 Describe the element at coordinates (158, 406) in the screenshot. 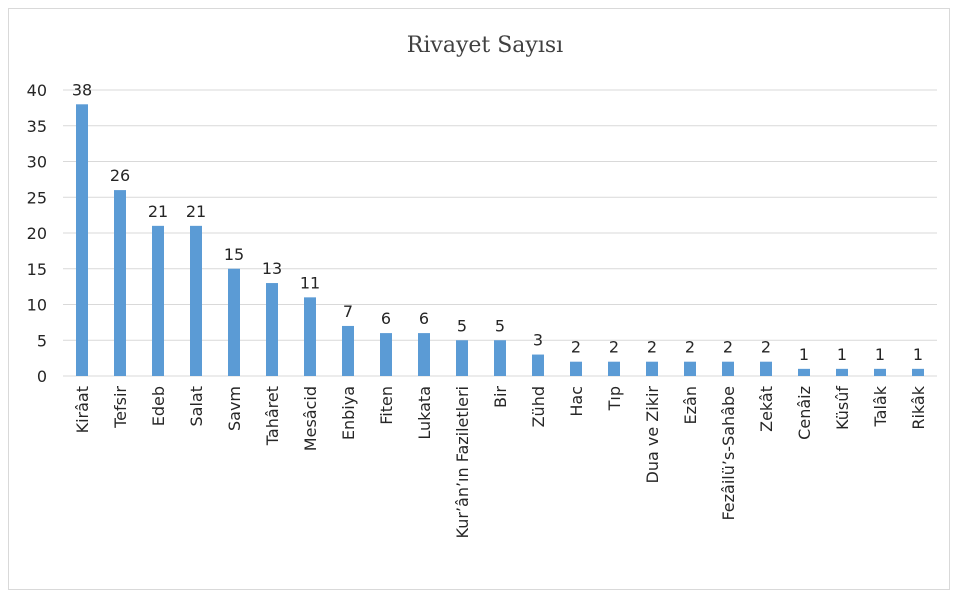

I see `x-tick-label: Edeb` at that location.